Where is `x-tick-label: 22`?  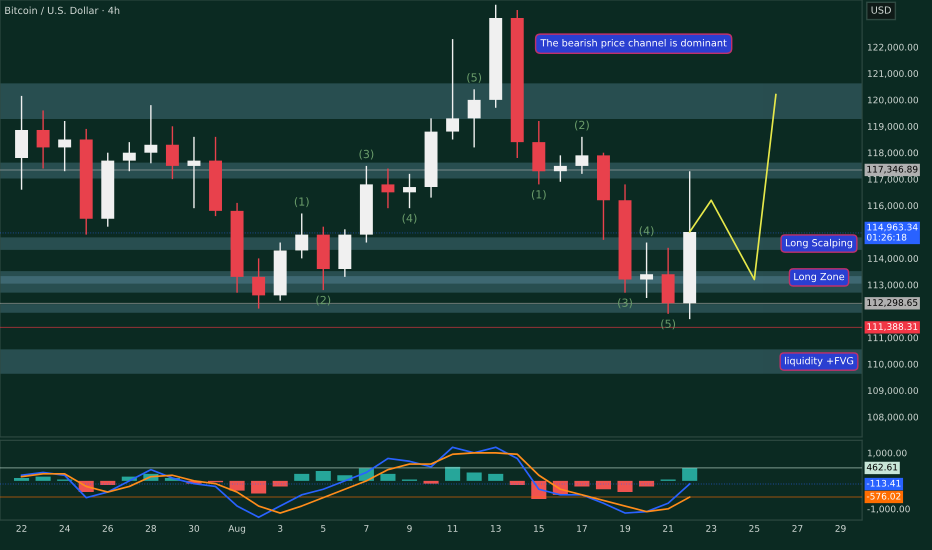 x-tick-label: 22 is located at coordinates (21, 528).